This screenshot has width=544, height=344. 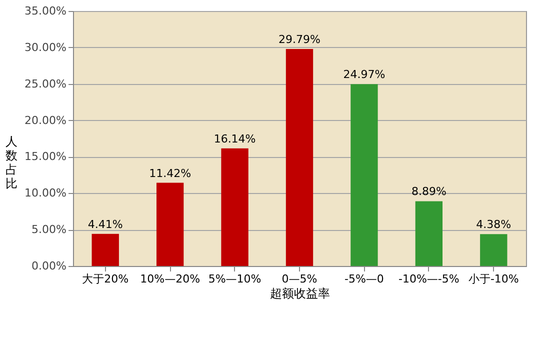 I want to click on x-tick-label: -10%—-5%, so click(x=429, y=279).